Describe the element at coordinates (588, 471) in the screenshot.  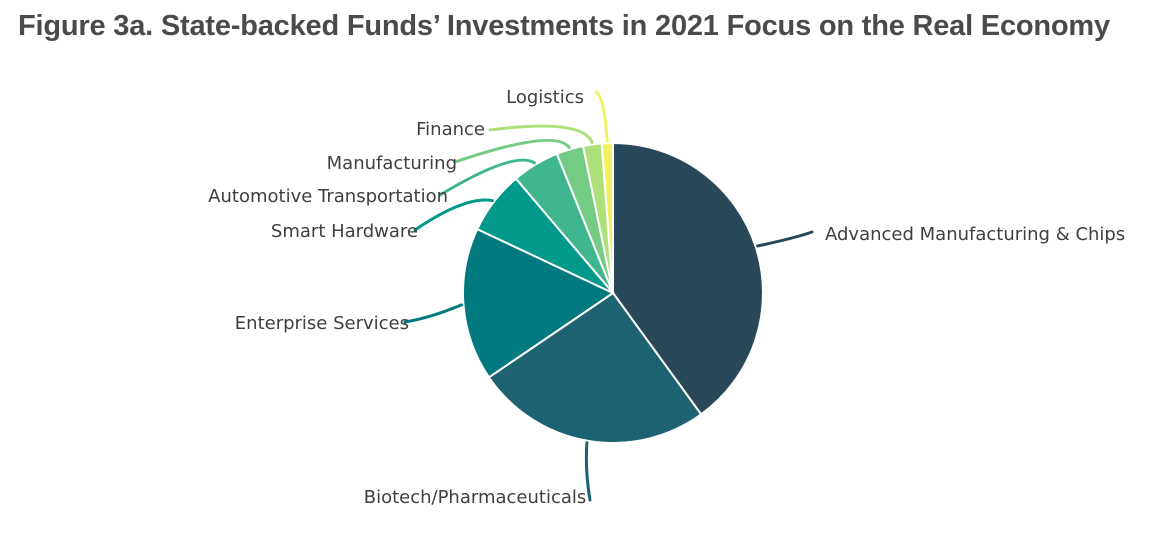
I see `leader-line-biotech-pharmaceuticals` at that location.